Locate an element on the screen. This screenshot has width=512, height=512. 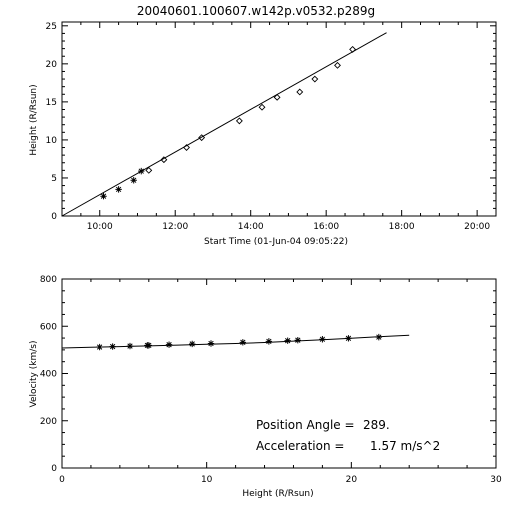
bottom-data-layer is located at coordinates (235, 342).